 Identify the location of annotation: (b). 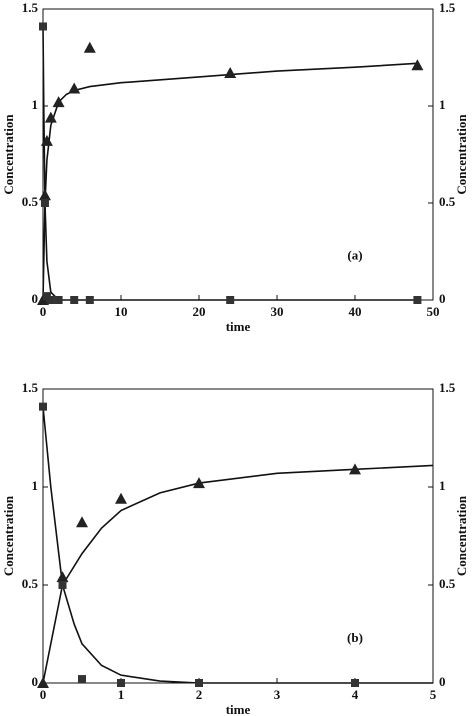
(355, 637).